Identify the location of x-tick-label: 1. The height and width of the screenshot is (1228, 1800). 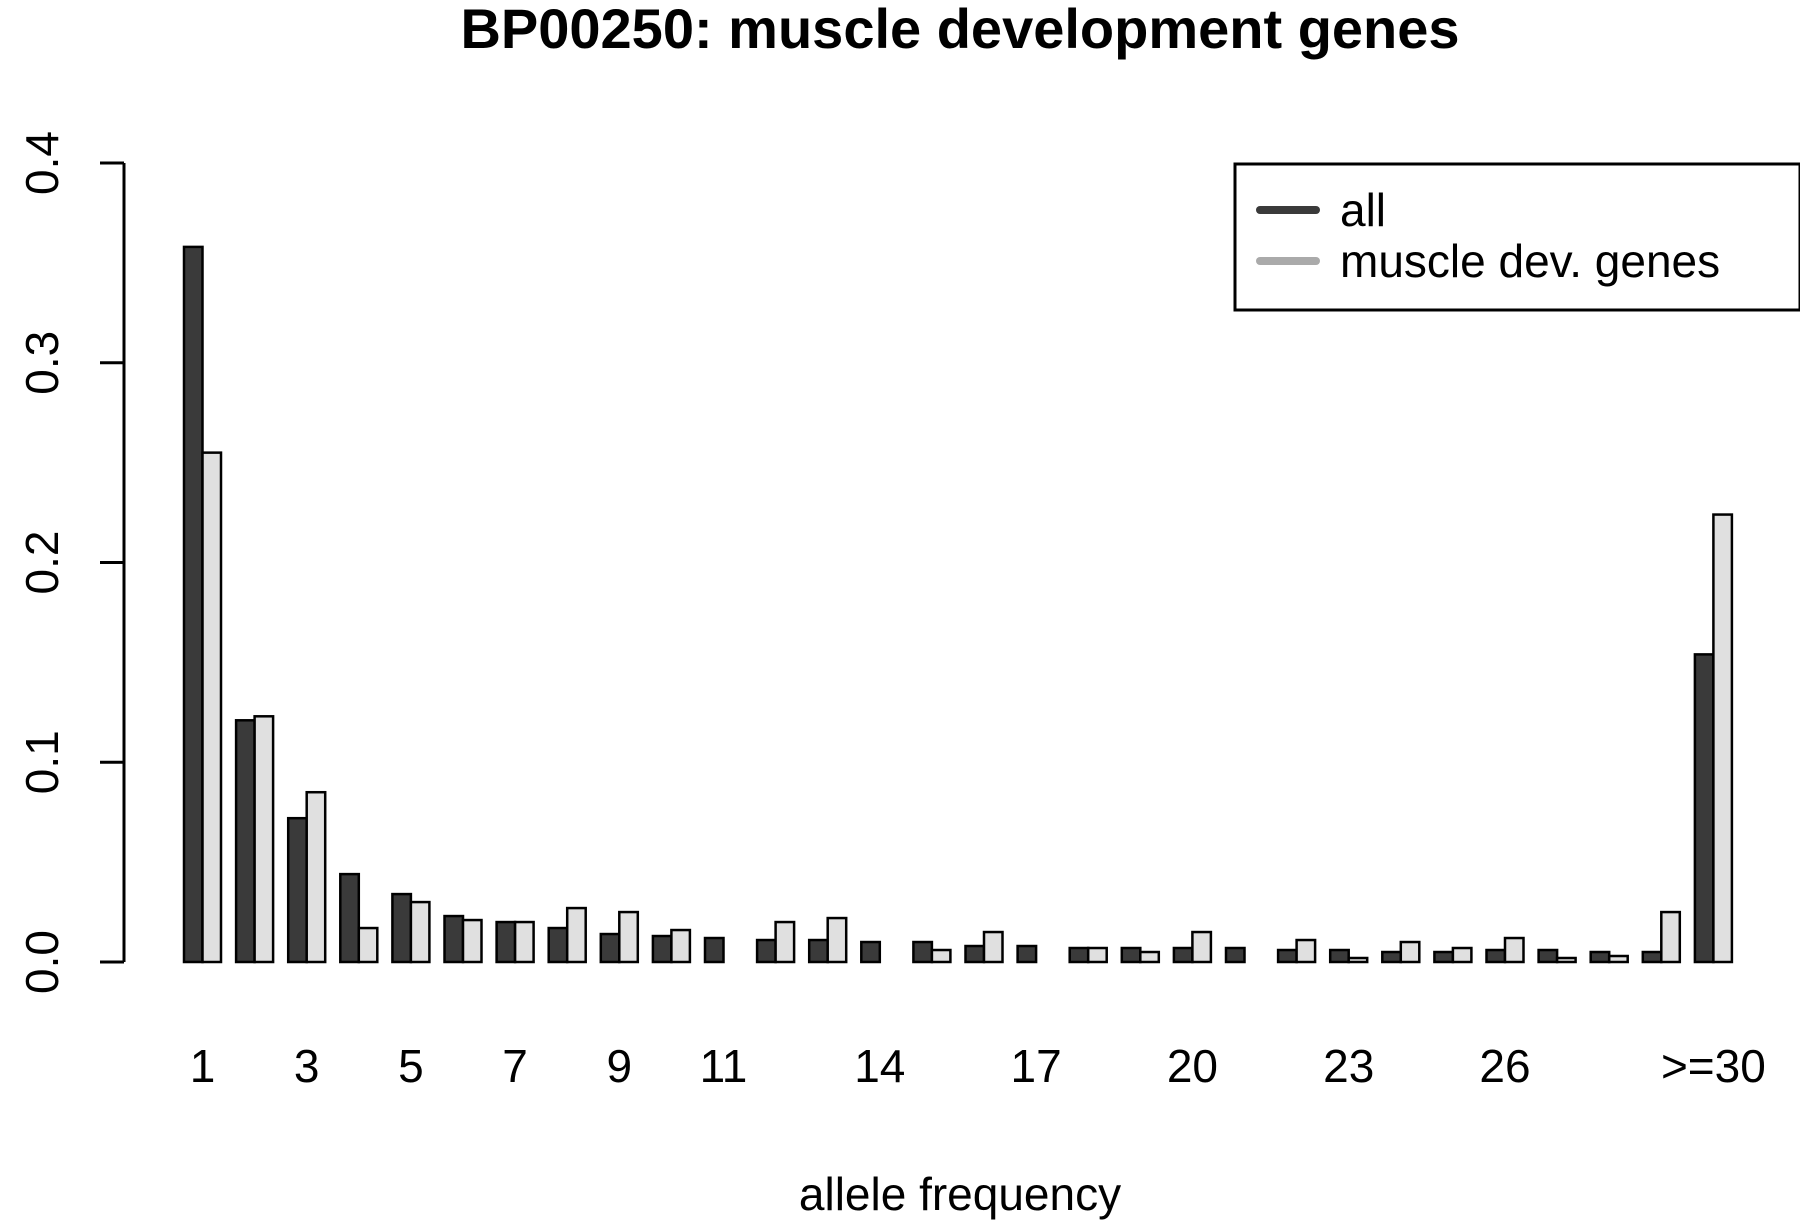
(203, 1066).